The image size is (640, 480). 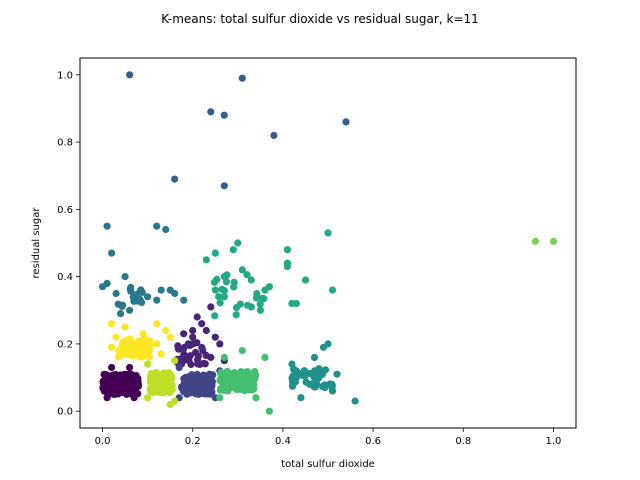 I want to click on y-tick-label: 0.4, so click(x=65, y=277).